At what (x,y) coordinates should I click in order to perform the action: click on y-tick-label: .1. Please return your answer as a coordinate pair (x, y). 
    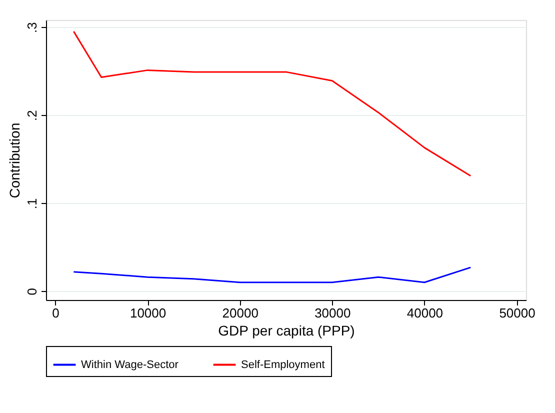
    Looking at the image, I should click on (32, 204).